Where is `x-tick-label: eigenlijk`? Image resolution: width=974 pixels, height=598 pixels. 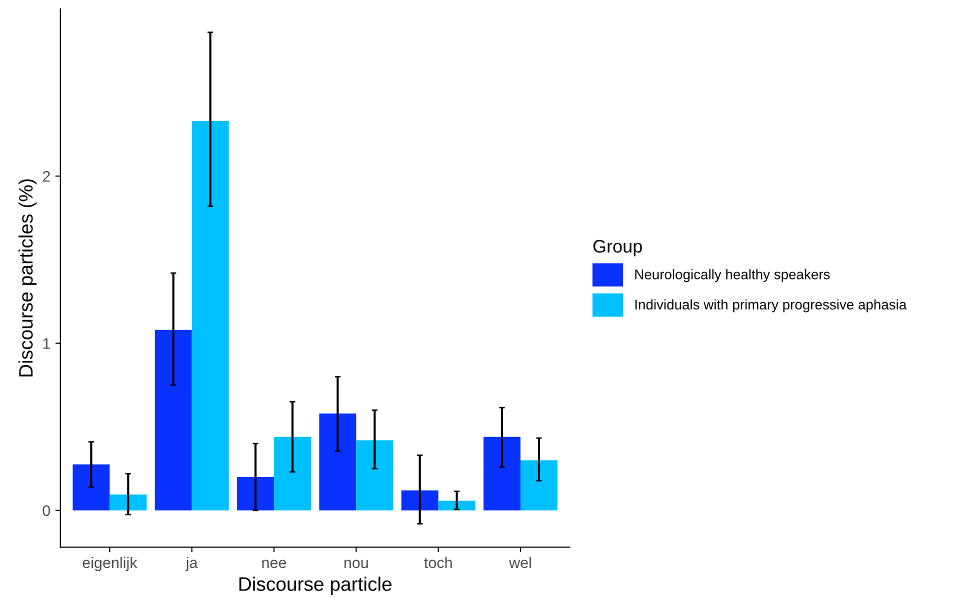 x-tick-label: eigenlijk is located at coordinates (110, 564).